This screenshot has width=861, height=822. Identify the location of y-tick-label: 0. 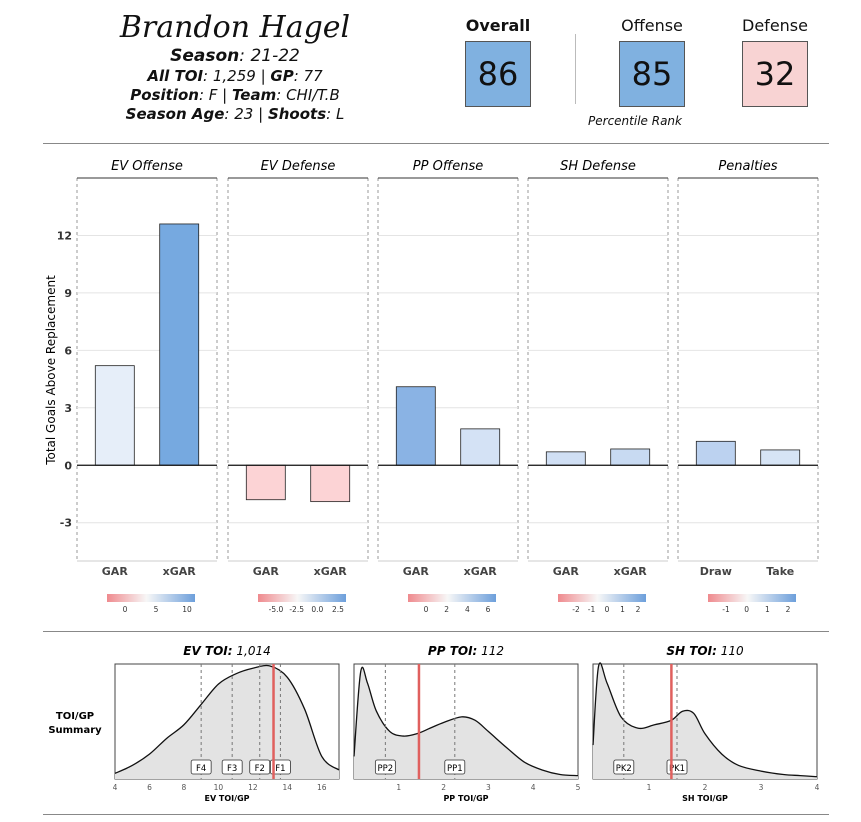
(68, 465).